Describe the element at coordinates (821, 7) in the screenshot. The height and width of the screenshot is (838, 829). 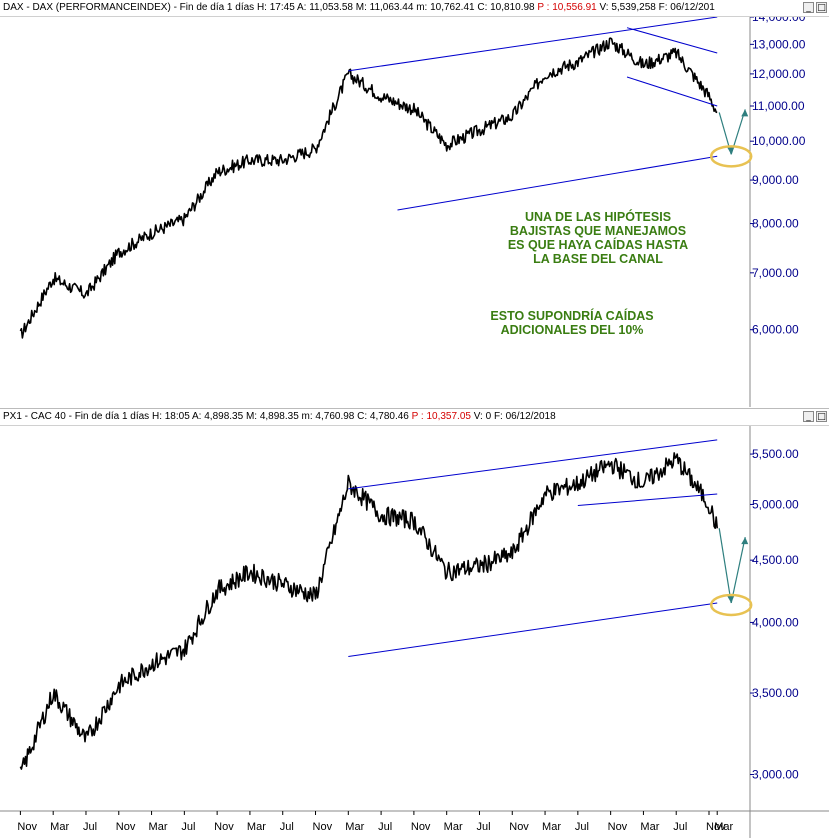
I see `dax-maximize-button: □` at that location.